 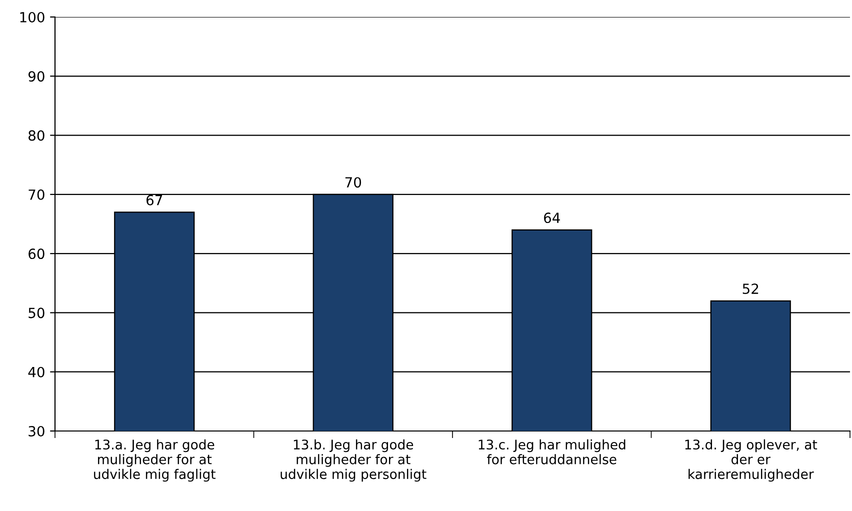 What do you see at coordinates (36, 135) in the screenshot?
I see `y-tick-label: 80` at bounding box center [36, 135].